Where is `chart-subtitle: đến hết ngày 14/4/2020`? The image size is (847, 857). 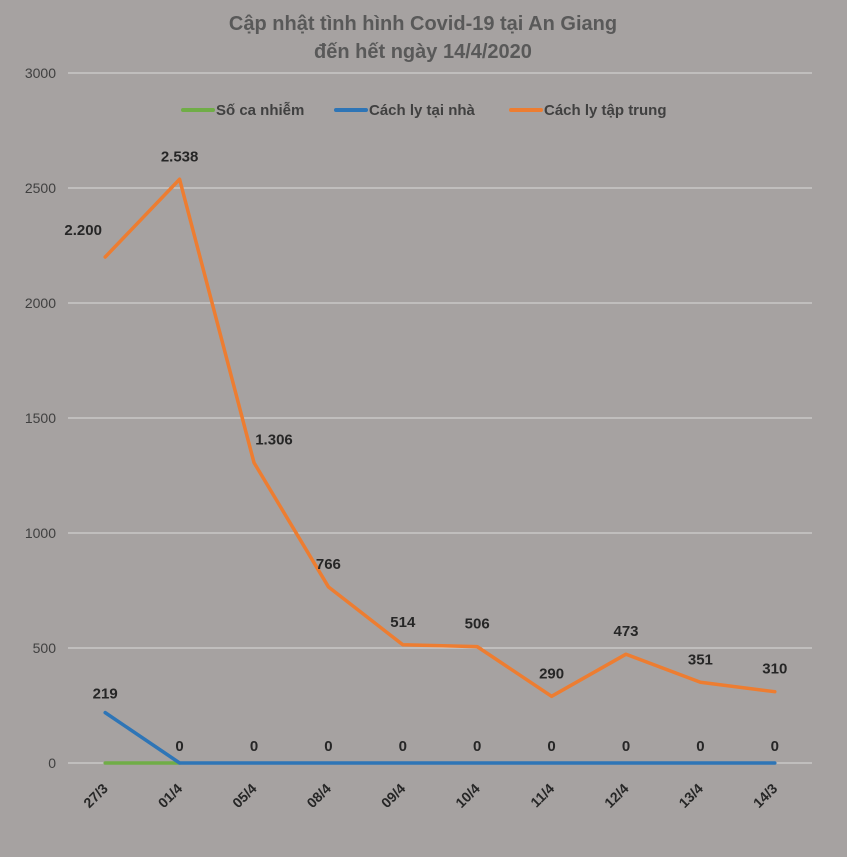
chart-subtitle: đến hết ngày 14/4/2020 is located at coordinates (423, 52).